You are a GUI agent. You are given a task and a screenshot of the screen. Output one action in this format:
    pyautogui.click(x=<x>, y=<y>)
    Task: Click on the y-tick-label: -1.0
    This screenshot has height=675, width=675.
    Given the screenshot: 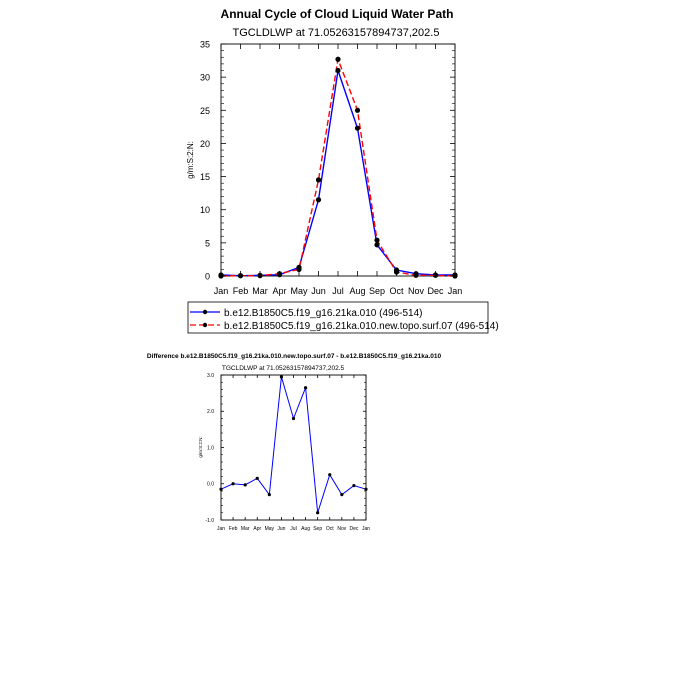 What is the action you would take?
    pyautogui.click(x=209, y=521)
    